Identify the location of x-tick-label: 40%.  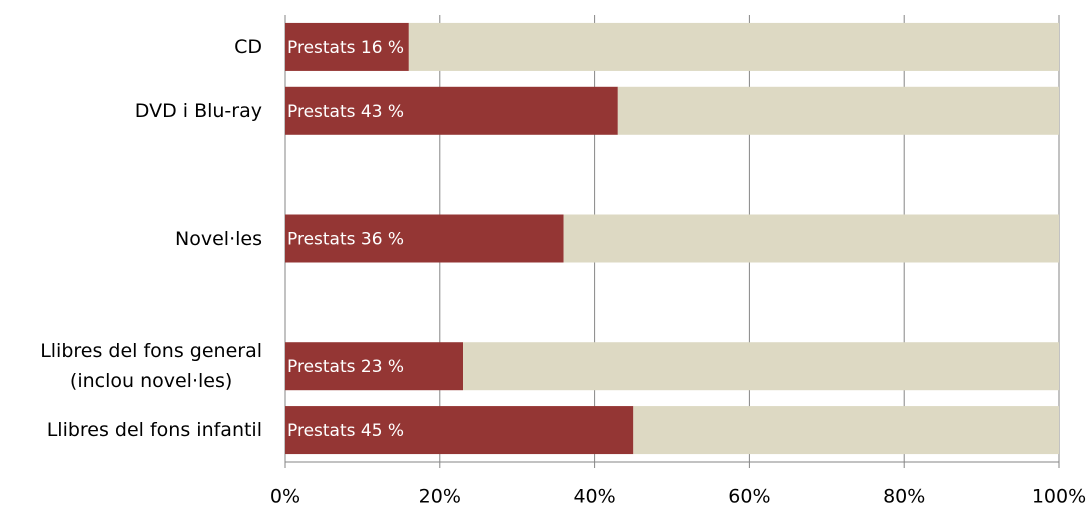
(594, 497).